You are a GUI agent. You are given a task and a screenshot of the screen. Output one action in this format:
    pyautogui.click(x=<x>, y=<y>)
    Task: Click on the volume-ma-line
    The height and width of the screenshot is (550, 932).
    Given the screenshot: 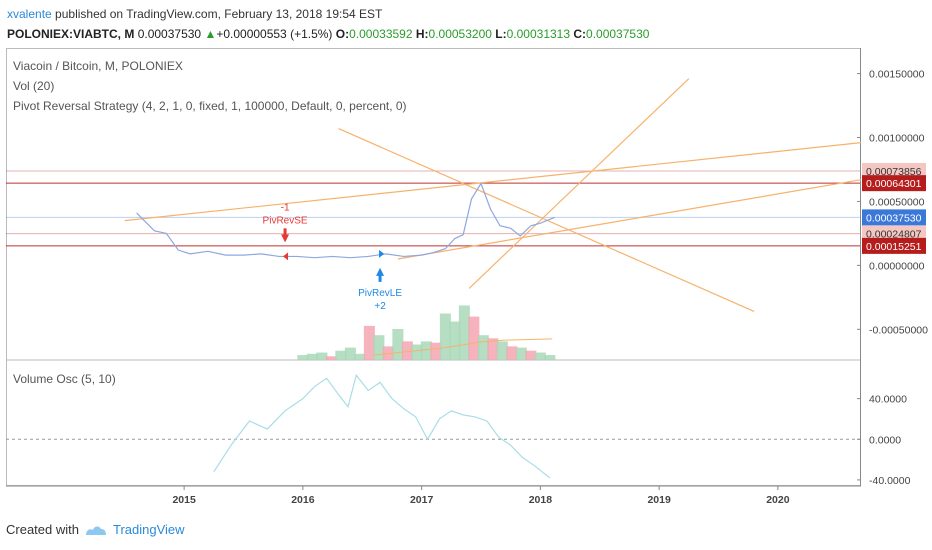 What is the action you would take?
    pyautogui.click(x=463, y=347)
    